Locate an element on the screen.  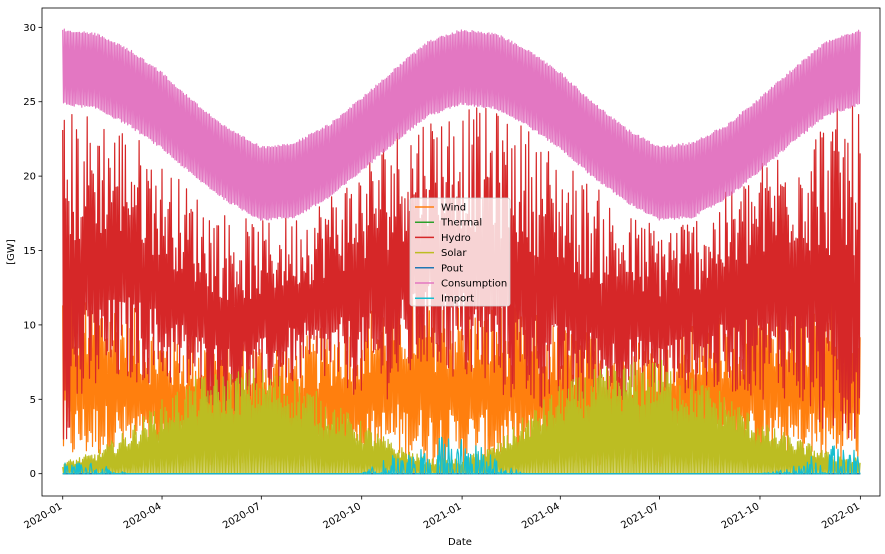
series-line-import is located at coordinates (461, 455).